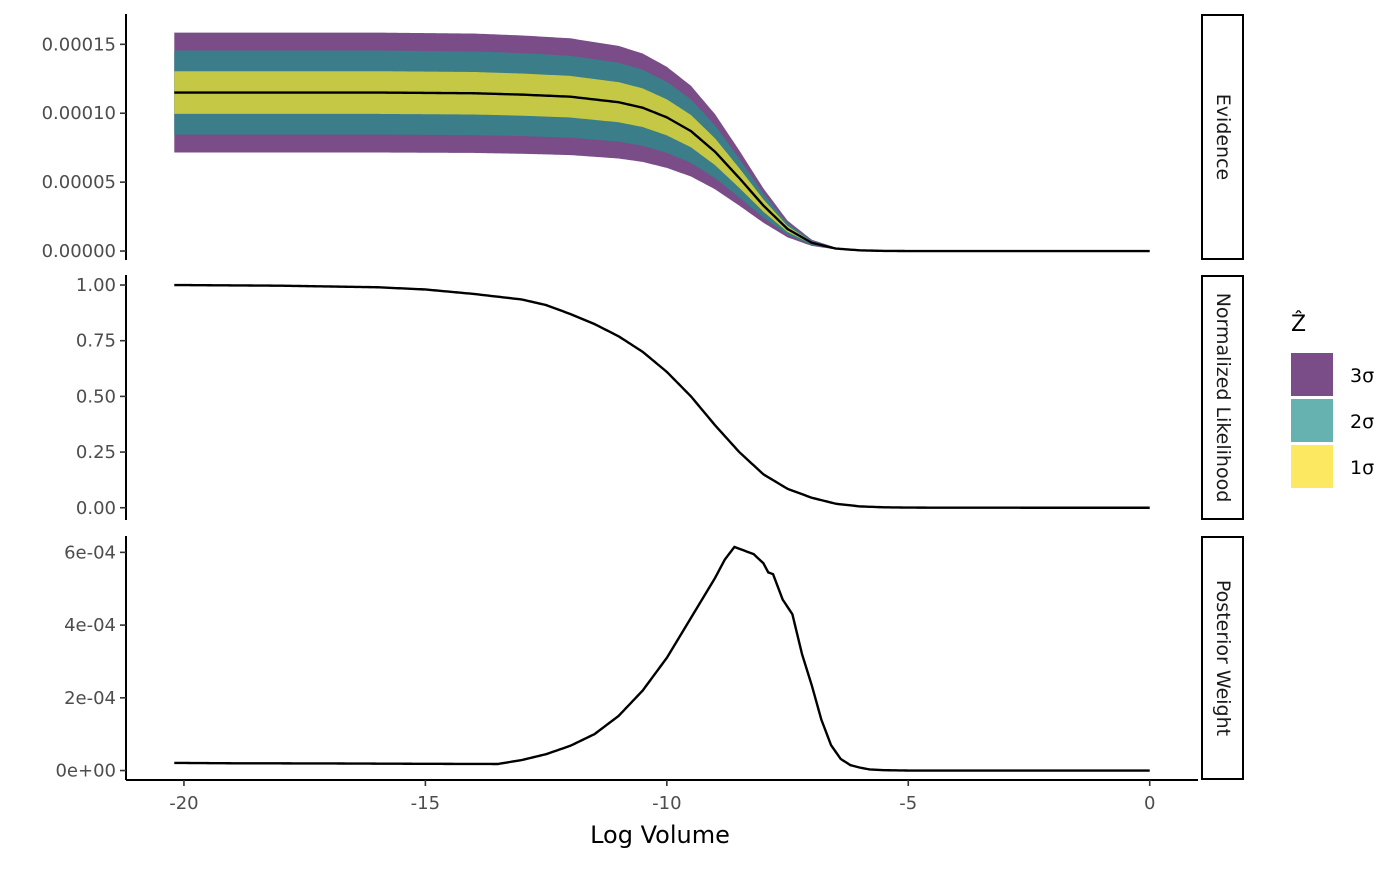  I want to click on strip-label: Normalized Likelihood, so click(1223, 398).